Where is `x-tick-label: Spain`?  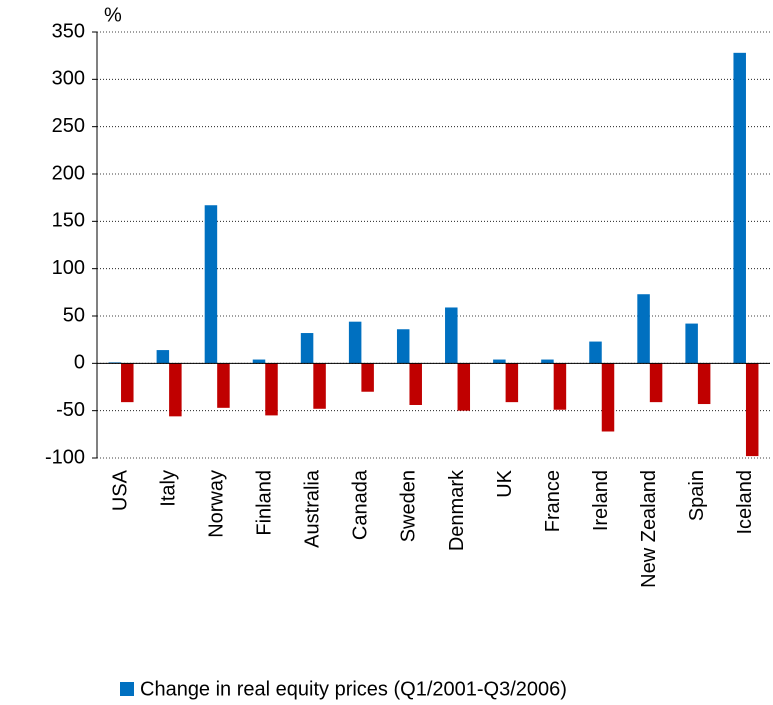
x-tick-label: Spain is located at coordinates (697, 495).